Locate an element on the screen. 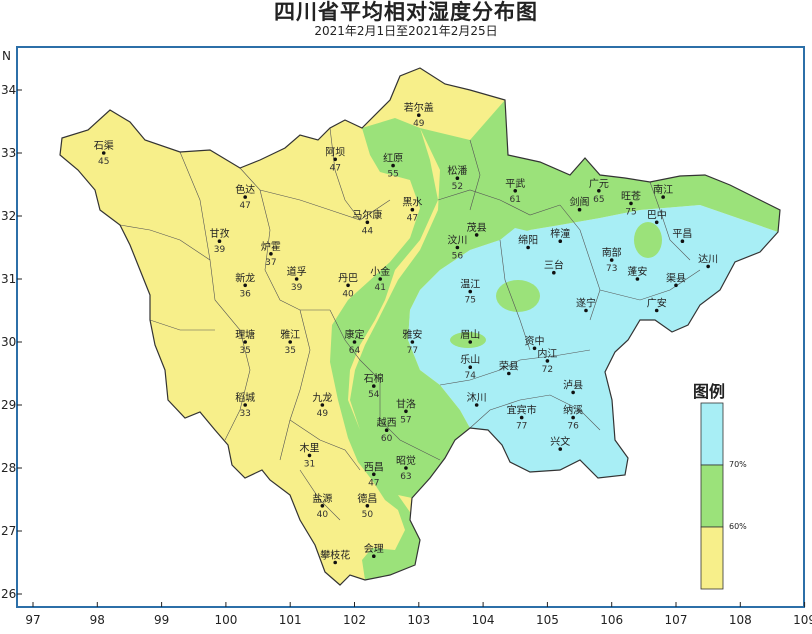 The height and width of the screenshot is (634, 812). station-name: 内江 is located at coordinates (547, 353).